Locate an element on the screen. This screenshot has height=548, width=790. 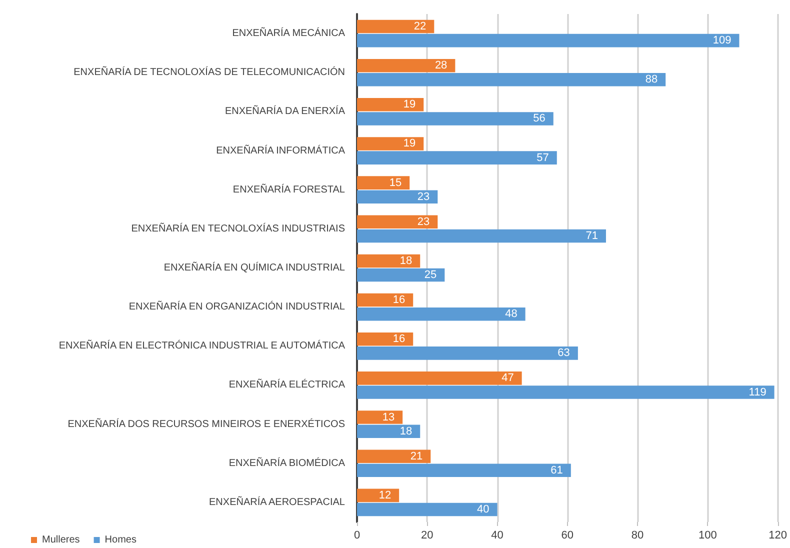
x-tick-label: 0 is located at coordinates (357, 536).